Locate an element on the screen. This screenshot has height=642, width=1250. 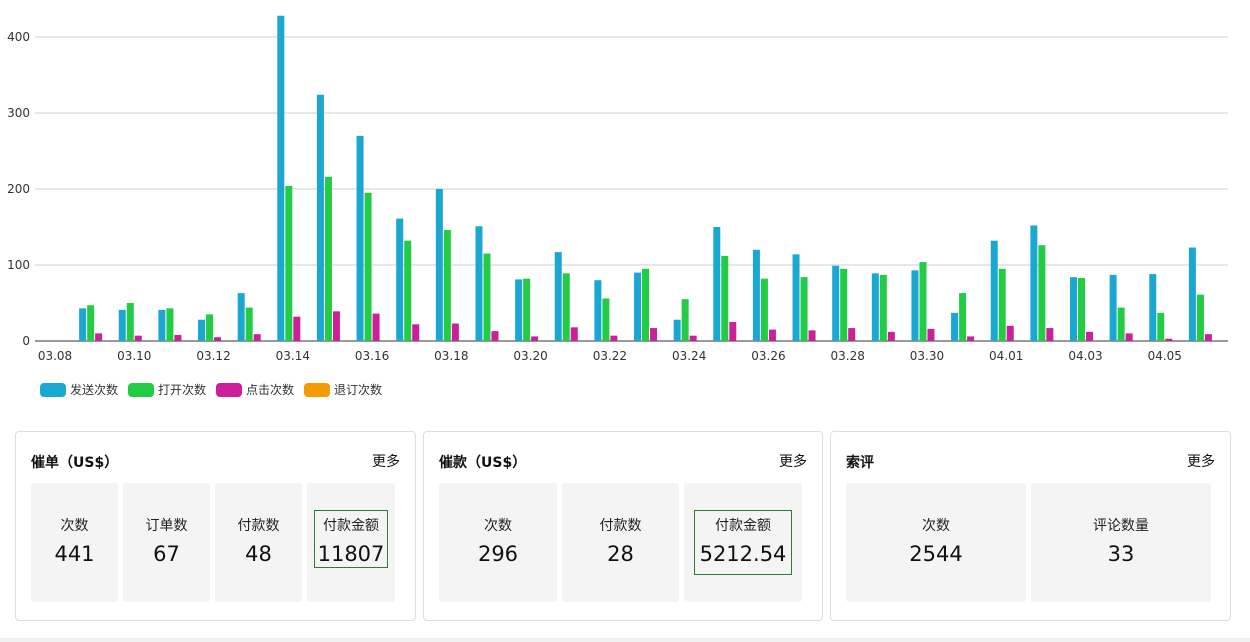
legend-item-open: 打开次数 is located at coordinates (167, 389).